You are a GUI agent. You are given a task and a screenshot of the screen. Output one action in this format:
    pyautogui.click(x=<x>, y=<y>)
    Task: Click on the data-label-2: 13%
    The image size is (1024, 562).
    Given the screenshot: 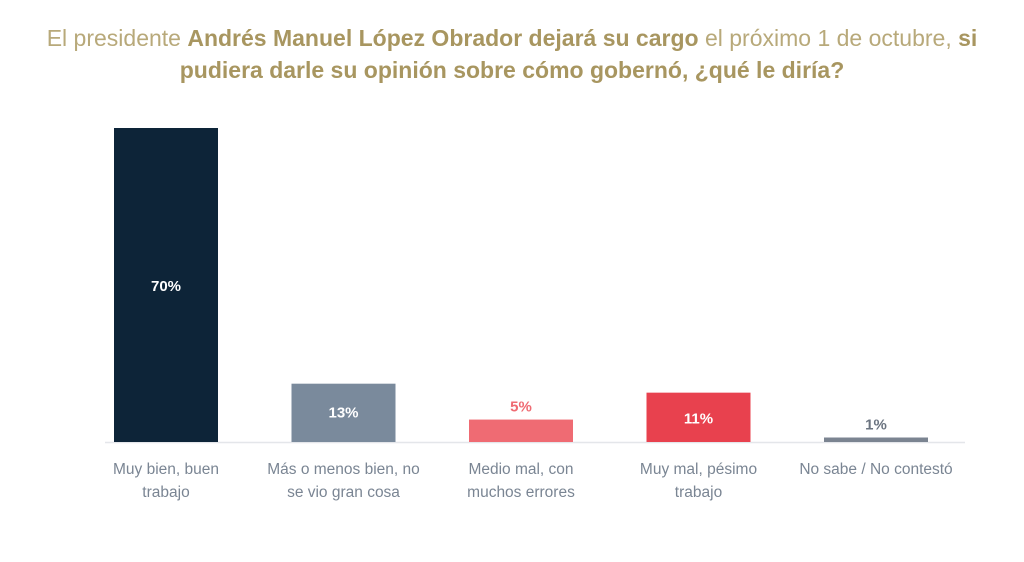 What is the action you would take?
    pyautogui.click(x=343, y=413)
    